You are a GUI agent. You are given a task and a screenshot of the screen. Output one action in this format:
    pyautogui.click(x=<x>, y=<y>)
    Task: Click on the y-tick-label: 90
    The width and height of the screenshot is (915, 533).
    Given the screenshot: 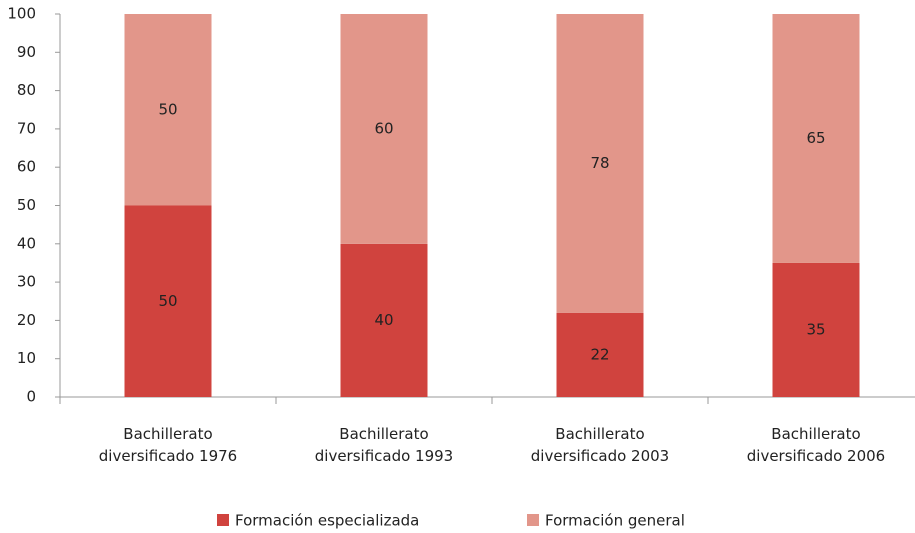 What is the action you would take?
    pyautogui.click(x=26, y=52)
    